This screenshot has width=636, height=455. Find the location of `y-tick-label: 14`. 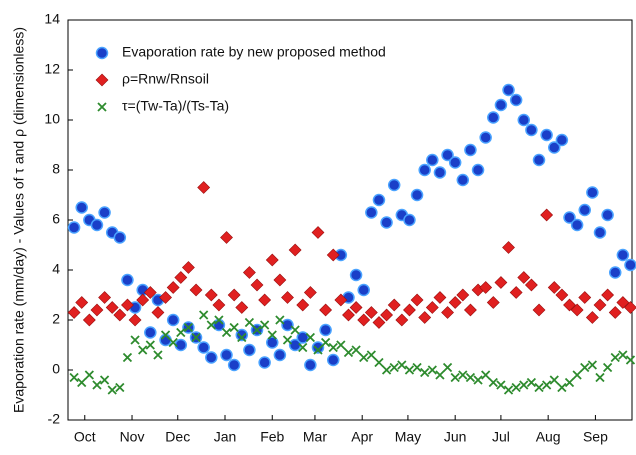

y-tick-label: 14 is located at coordinates (52, 19).